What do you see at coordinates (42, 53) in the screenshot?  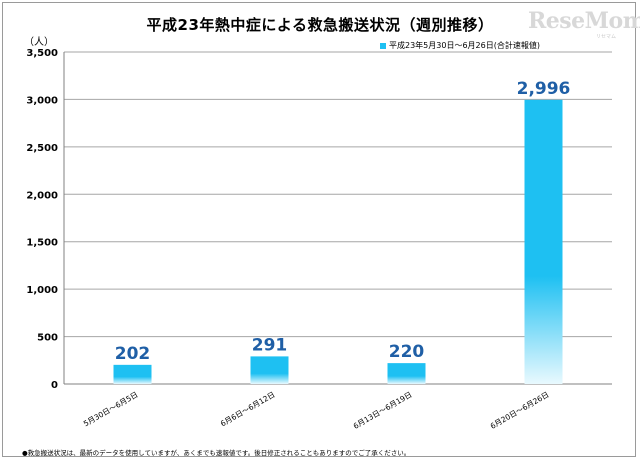 I see `y-tick-label: 3,500` at bounding box center [42, 53].